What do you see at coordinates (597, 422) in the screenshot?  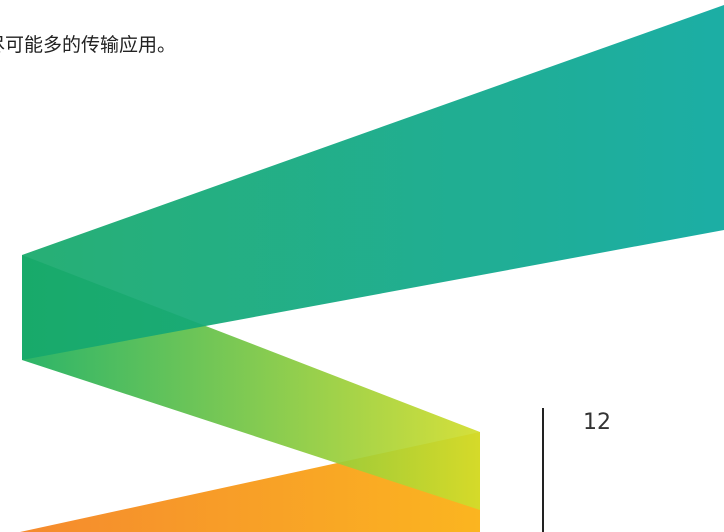 I see `page-number: 12` at bounding box center [597, 422].